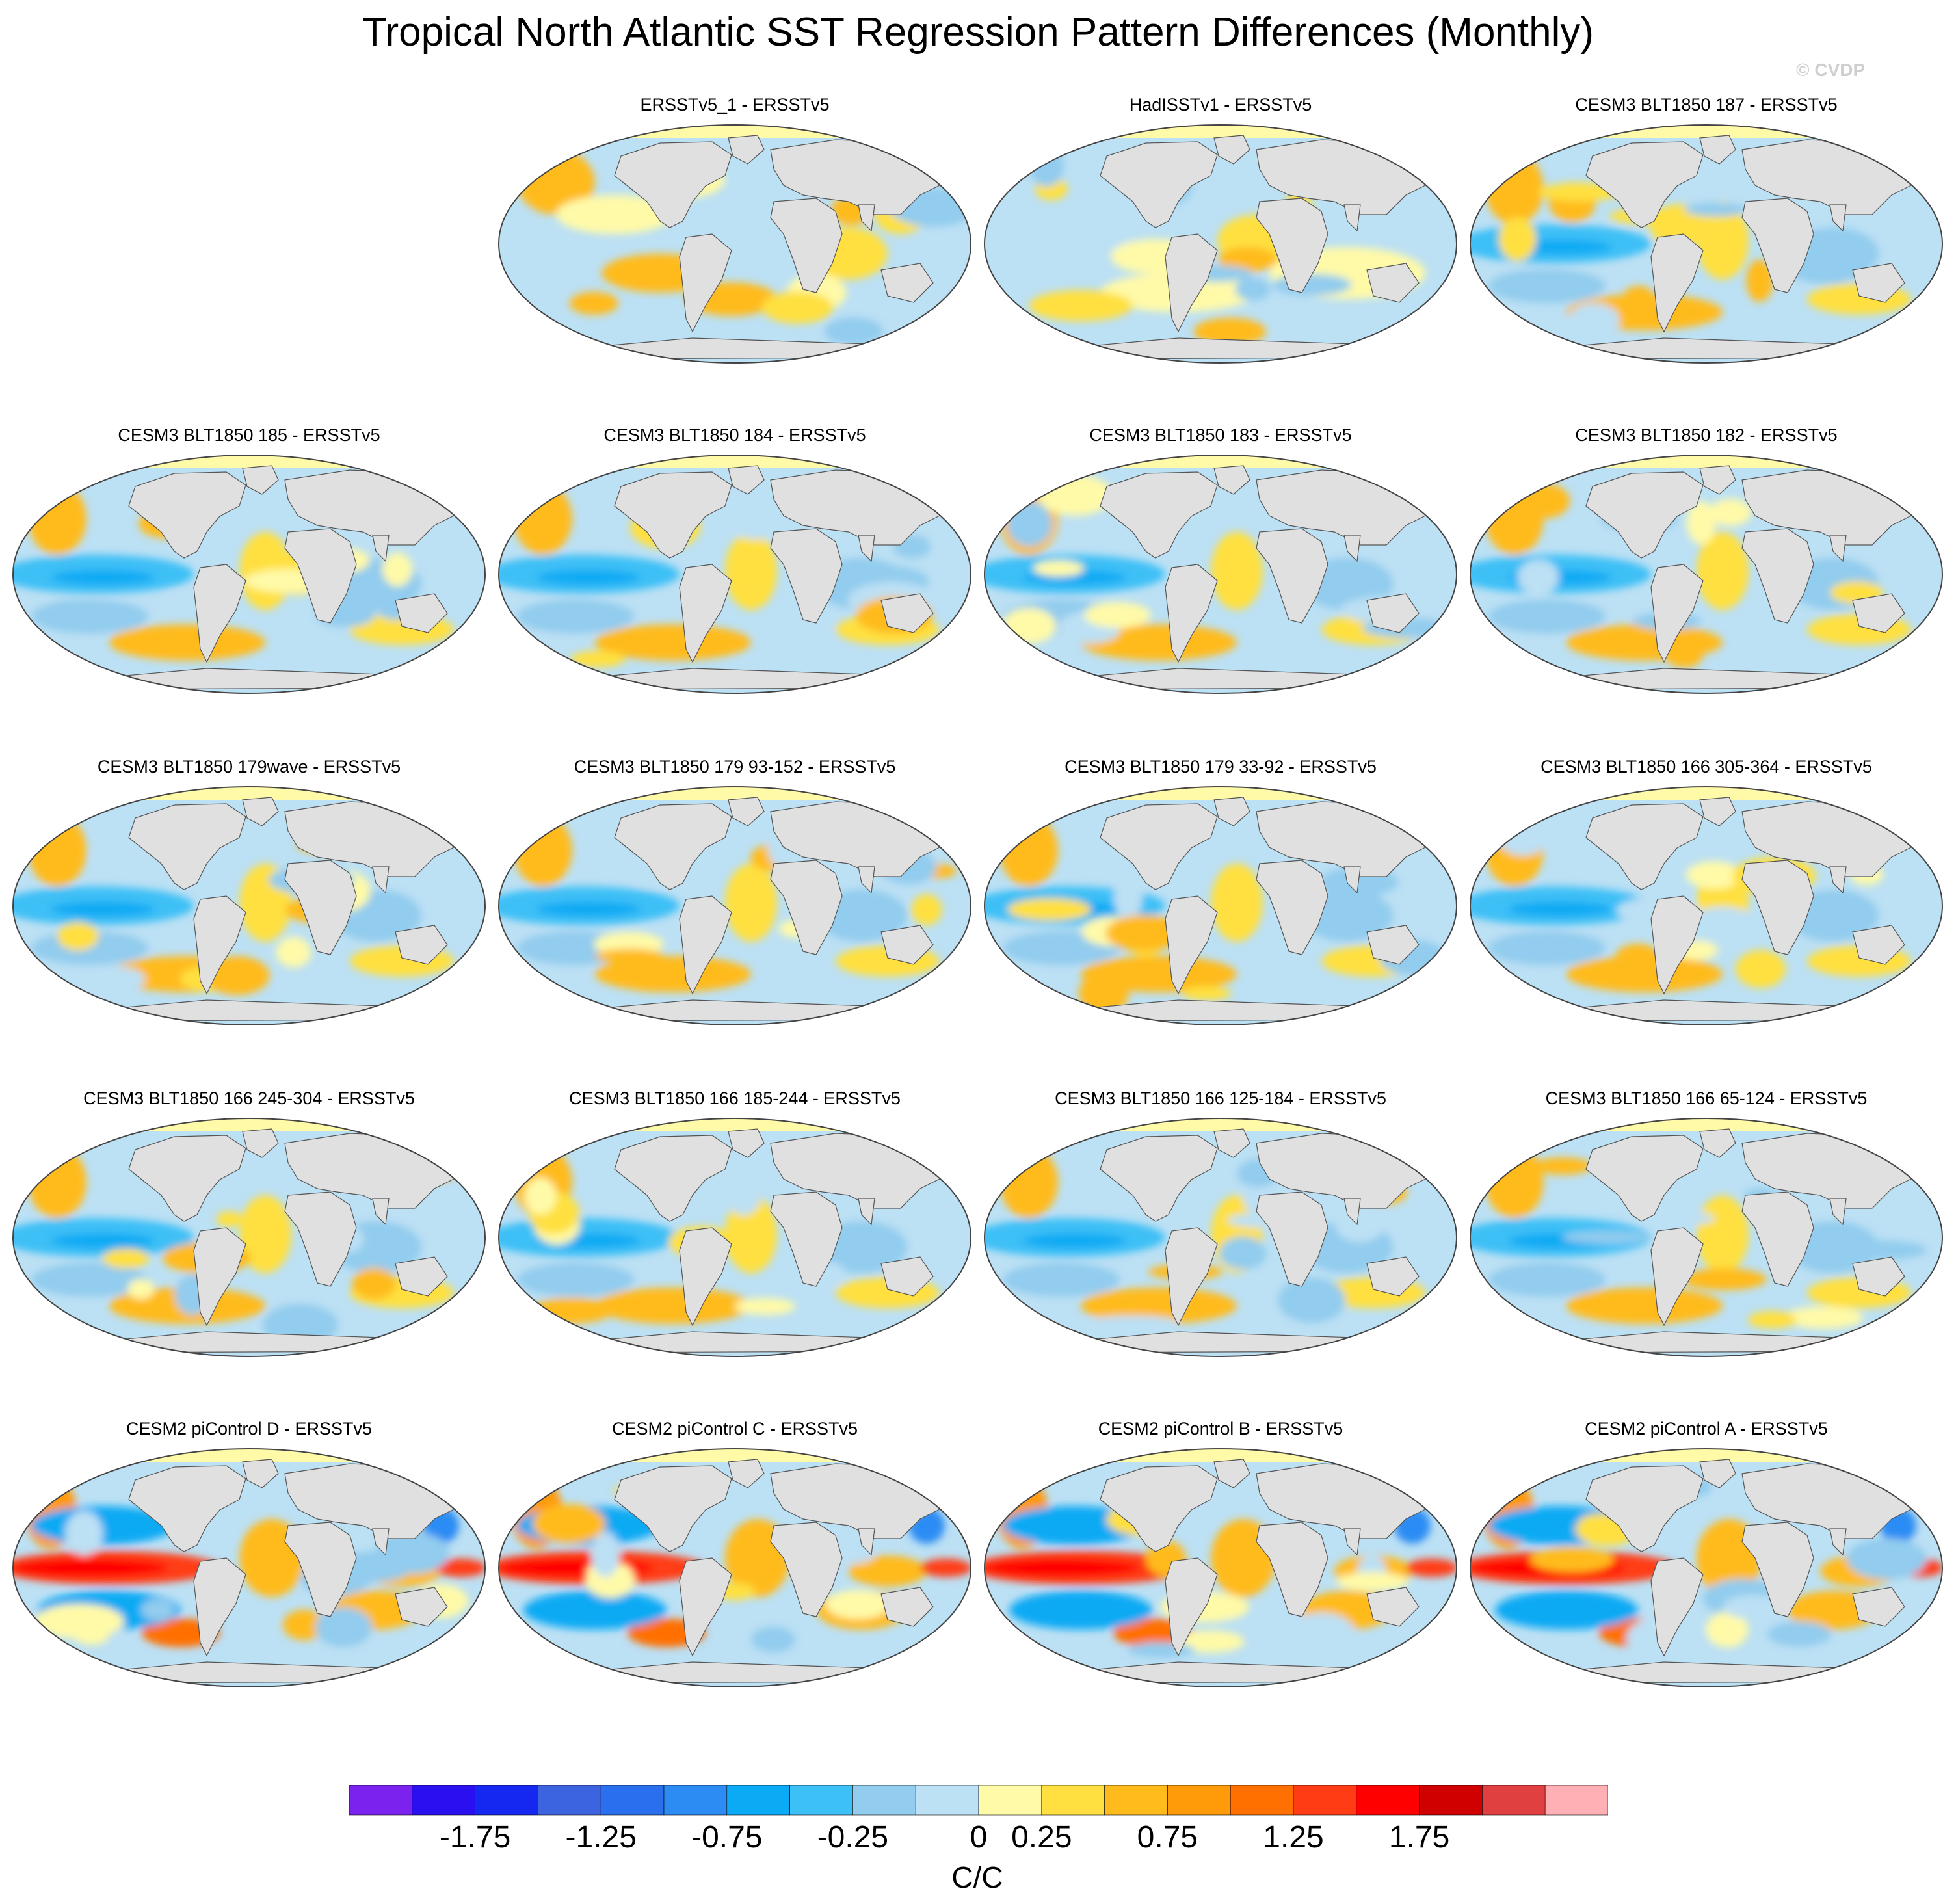 The image size is (1956, 1904). I want to click on panel-title: CESM3 BLT1850 166 185-244 - ERSSTv5, so click(735, 1098).